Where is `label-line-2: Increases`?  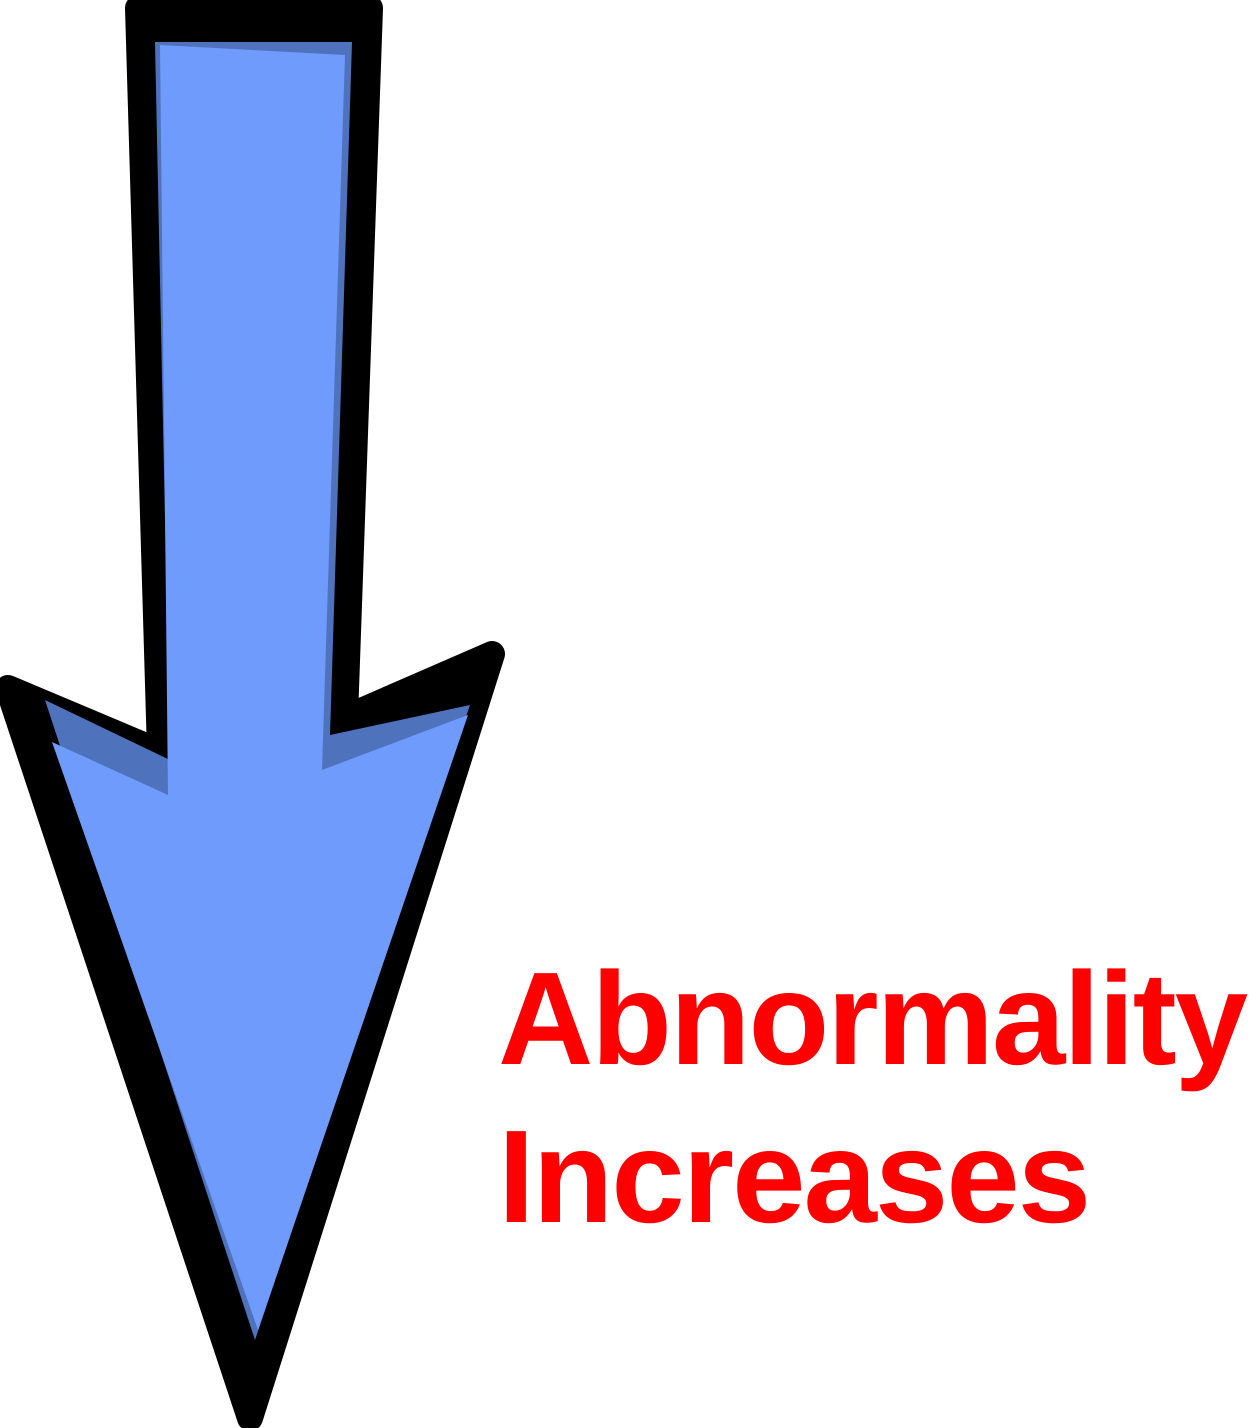
label-line-2: Increases is located at coordinates (794, 1176).